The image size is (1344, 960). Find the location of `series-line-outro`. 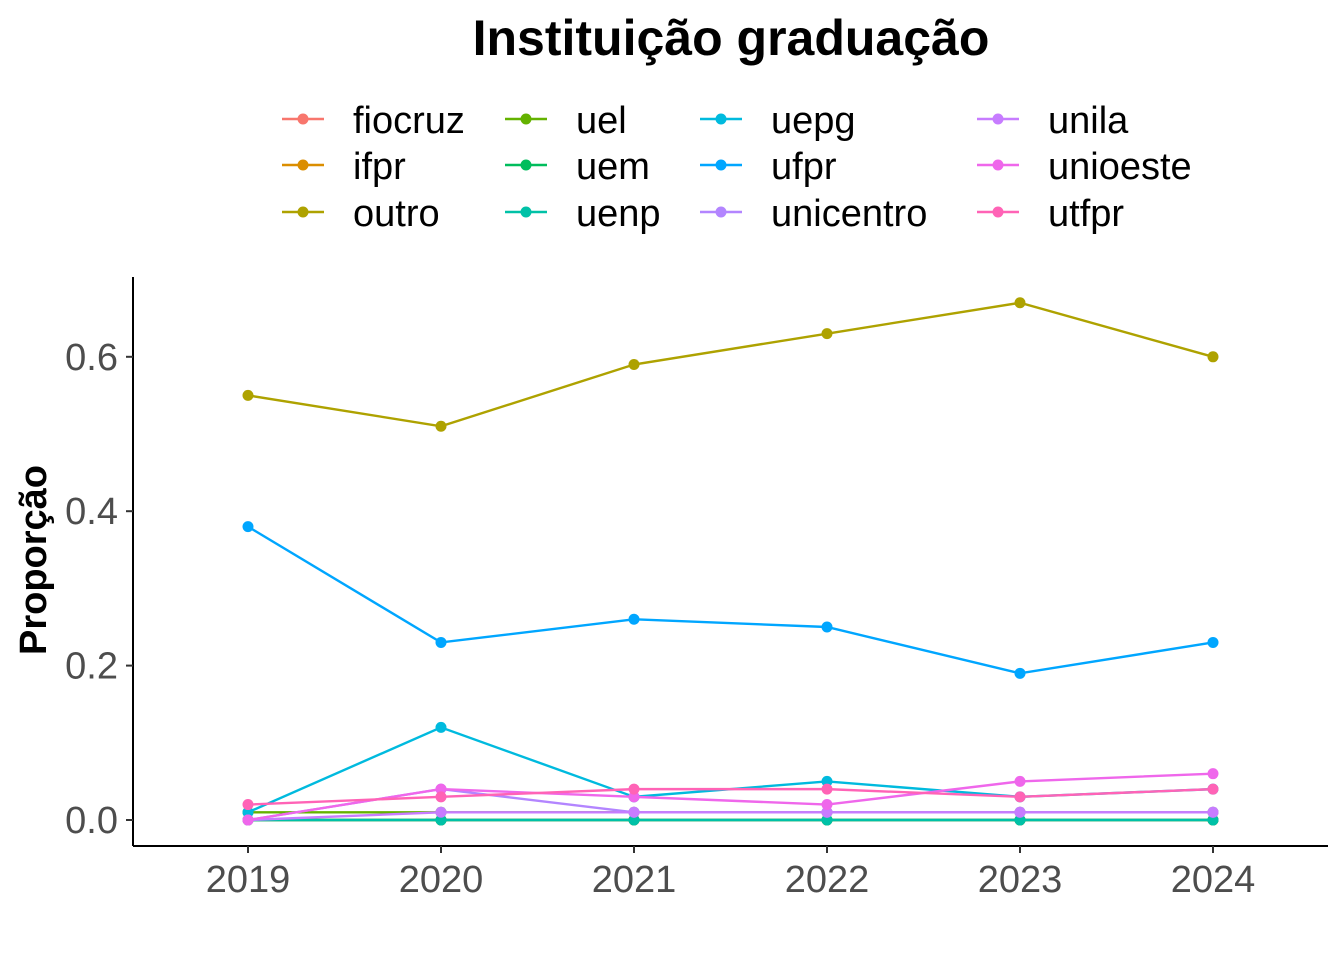

series-line-outro is located at coordinates (730, 364).